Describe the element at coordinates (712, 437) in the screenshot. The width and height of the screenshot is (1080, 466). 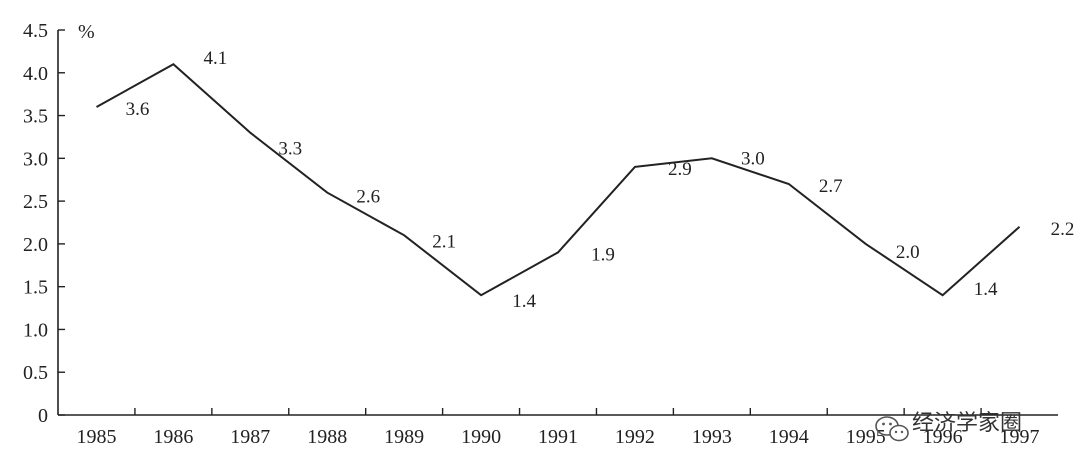
I see `x-tick-label: 1993` at that location.